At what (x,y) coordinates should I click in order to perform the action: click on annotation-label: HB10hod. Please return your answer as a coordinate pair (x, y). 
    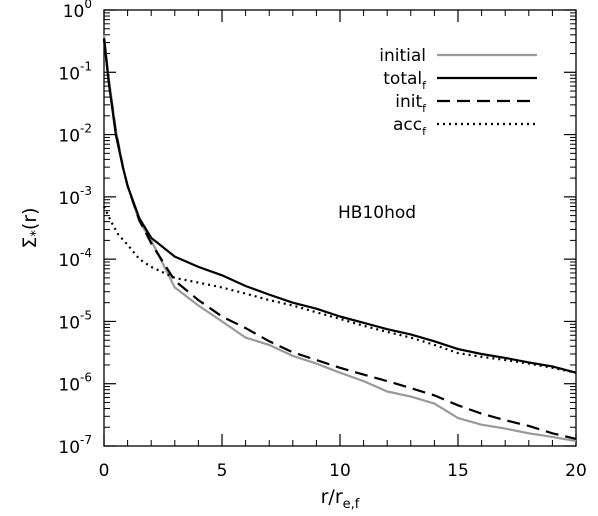
    Looking at the image, I should click on (377, 213).